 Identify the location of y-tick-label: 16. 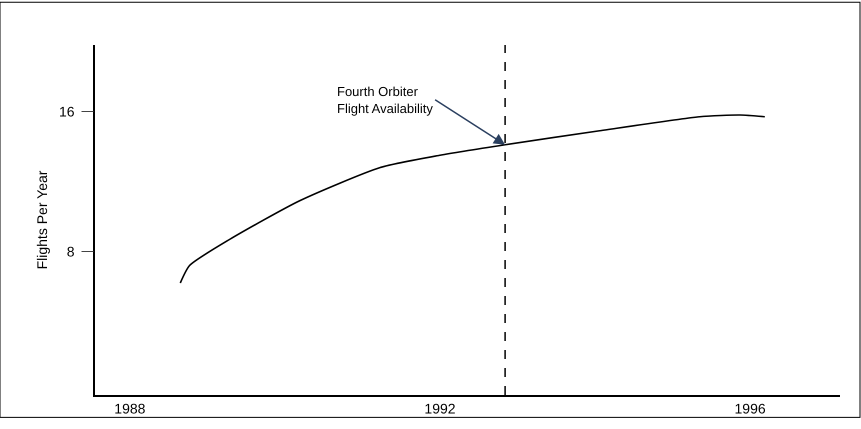
(68, 111).